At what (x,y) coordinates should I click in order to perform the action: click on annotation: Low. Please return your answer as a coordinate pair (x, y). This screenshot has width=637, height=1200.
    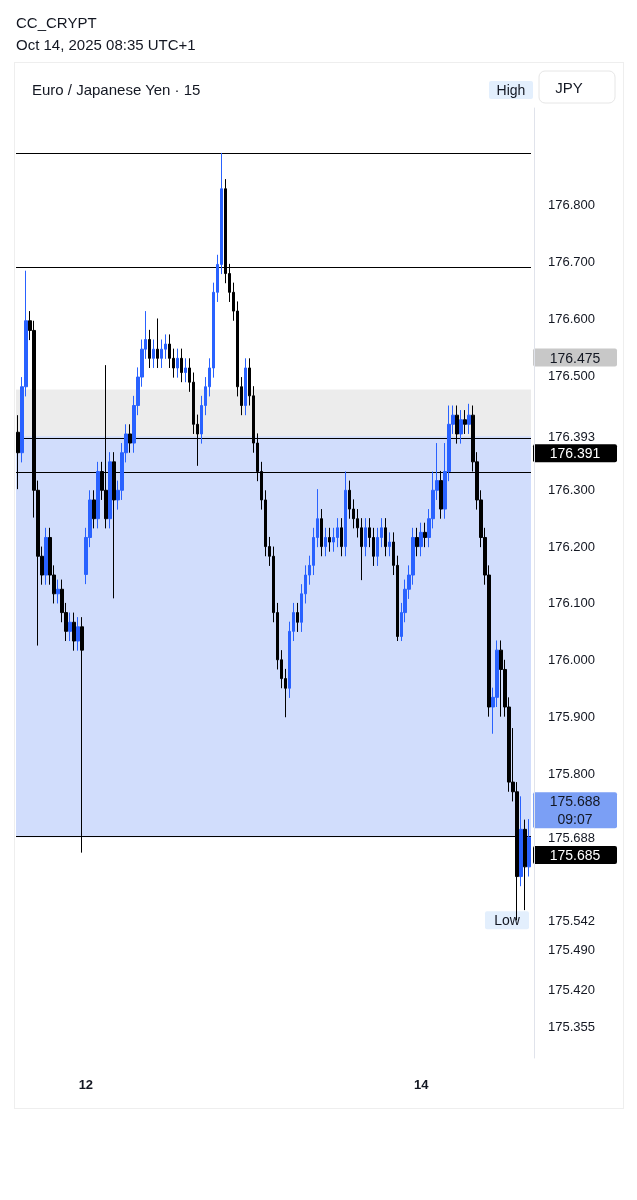
    Looking at the image, I should click on (507, 920).